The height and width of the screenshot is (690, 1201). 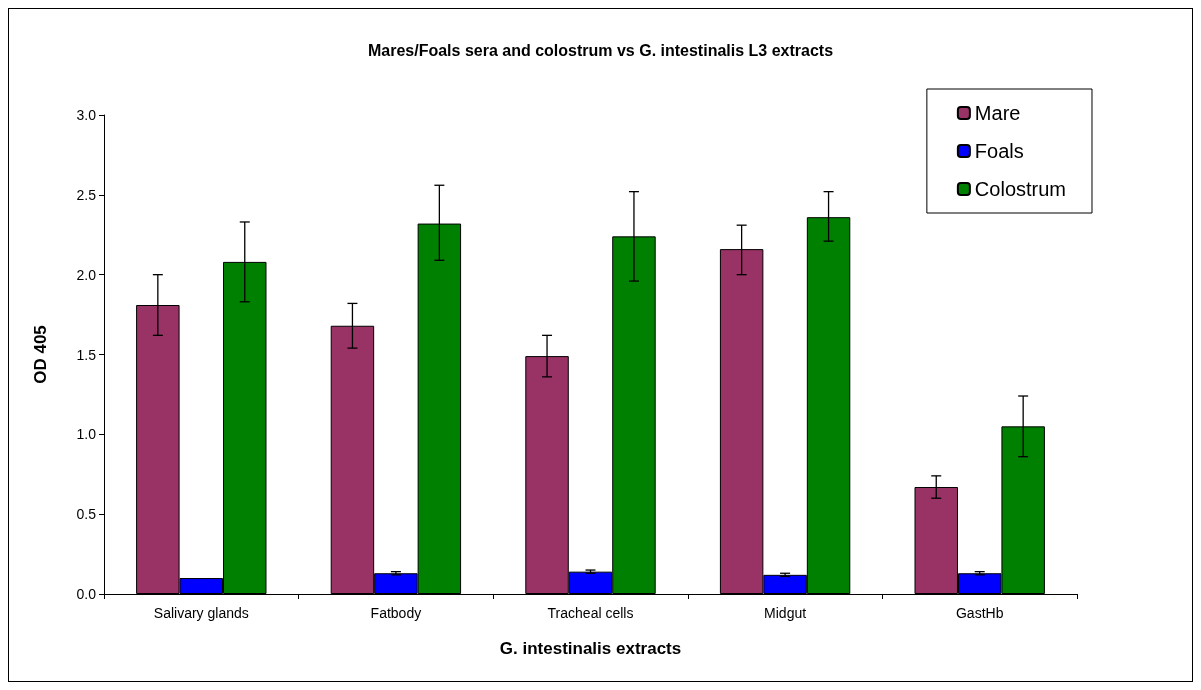 What do you see at coordinates (86, 194) in the screenshot?
I see `y-tick-label: 2.5` at bounding box center [86, 194].